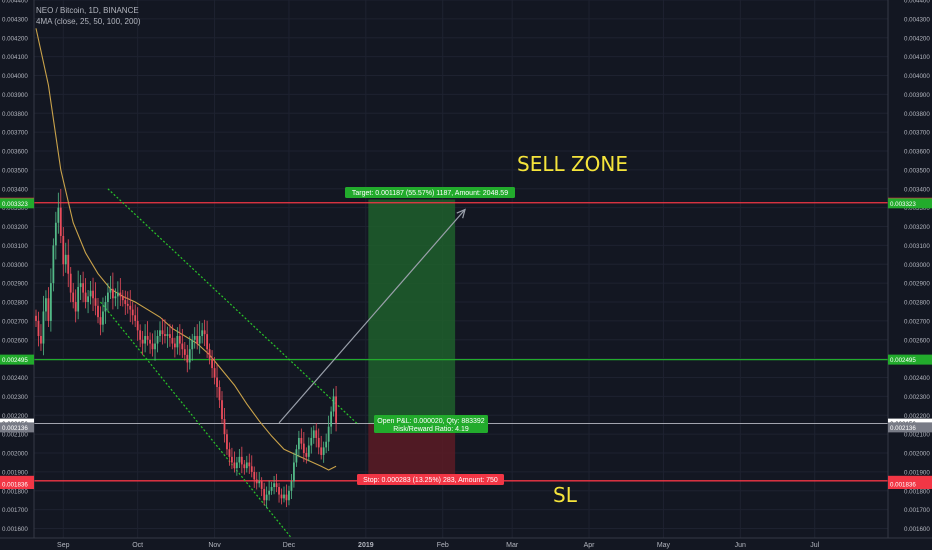  I want to click on price-tag-label-left: 0.002136, so click(15, 428).